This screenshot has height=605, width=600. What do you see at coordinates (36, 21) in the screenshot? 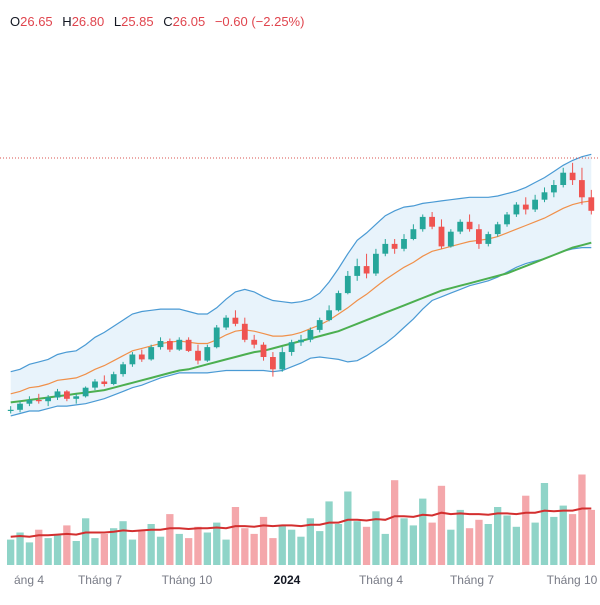
I see `open-value: 26.65` at bounding box center [36, 21].